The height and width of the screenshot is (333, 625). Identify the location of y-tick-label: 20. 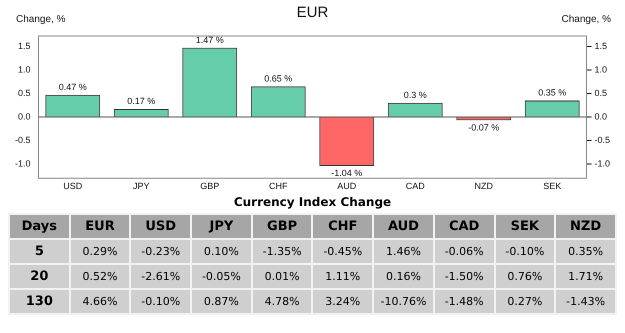
(39, 276).